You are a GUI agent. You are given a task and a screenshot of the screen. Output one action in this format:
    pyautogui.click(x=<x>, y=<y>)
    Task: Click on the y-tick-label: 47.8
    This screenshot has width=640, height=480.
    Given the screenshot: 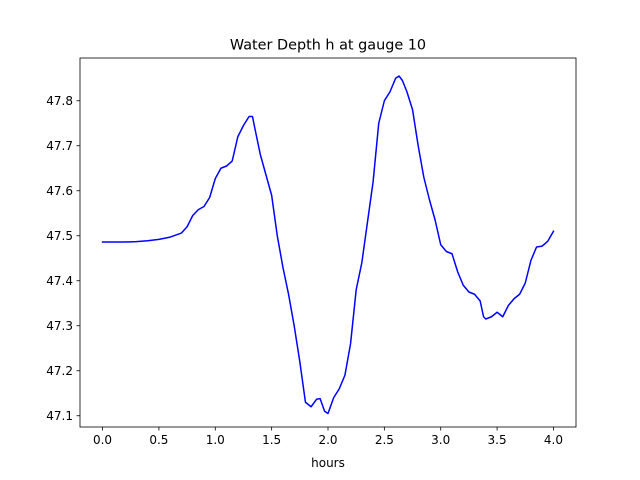 What is the action you would take?
    pyautogui.click(x=59, y=101)
    